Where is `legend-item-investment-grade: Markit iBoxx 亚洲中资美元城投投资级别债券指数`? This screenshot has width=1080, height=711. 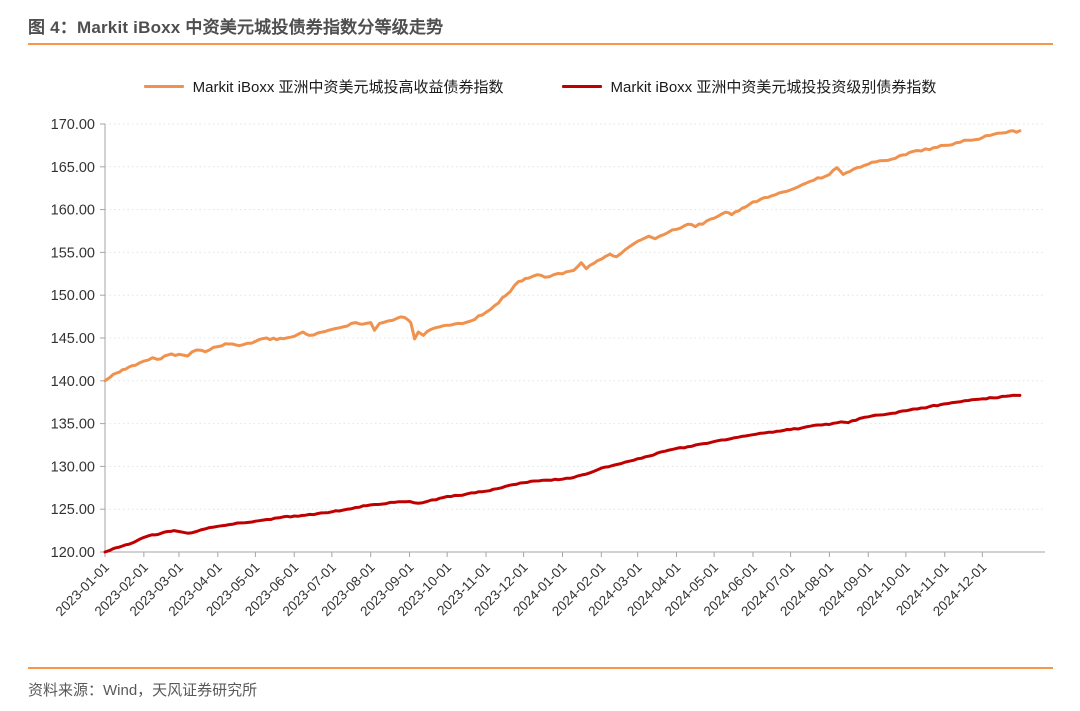
legend-item-investment-grade: Markit iBoxx 亚洲中资美元城投投资级别债券指数 is located at coordinates (749, 86).